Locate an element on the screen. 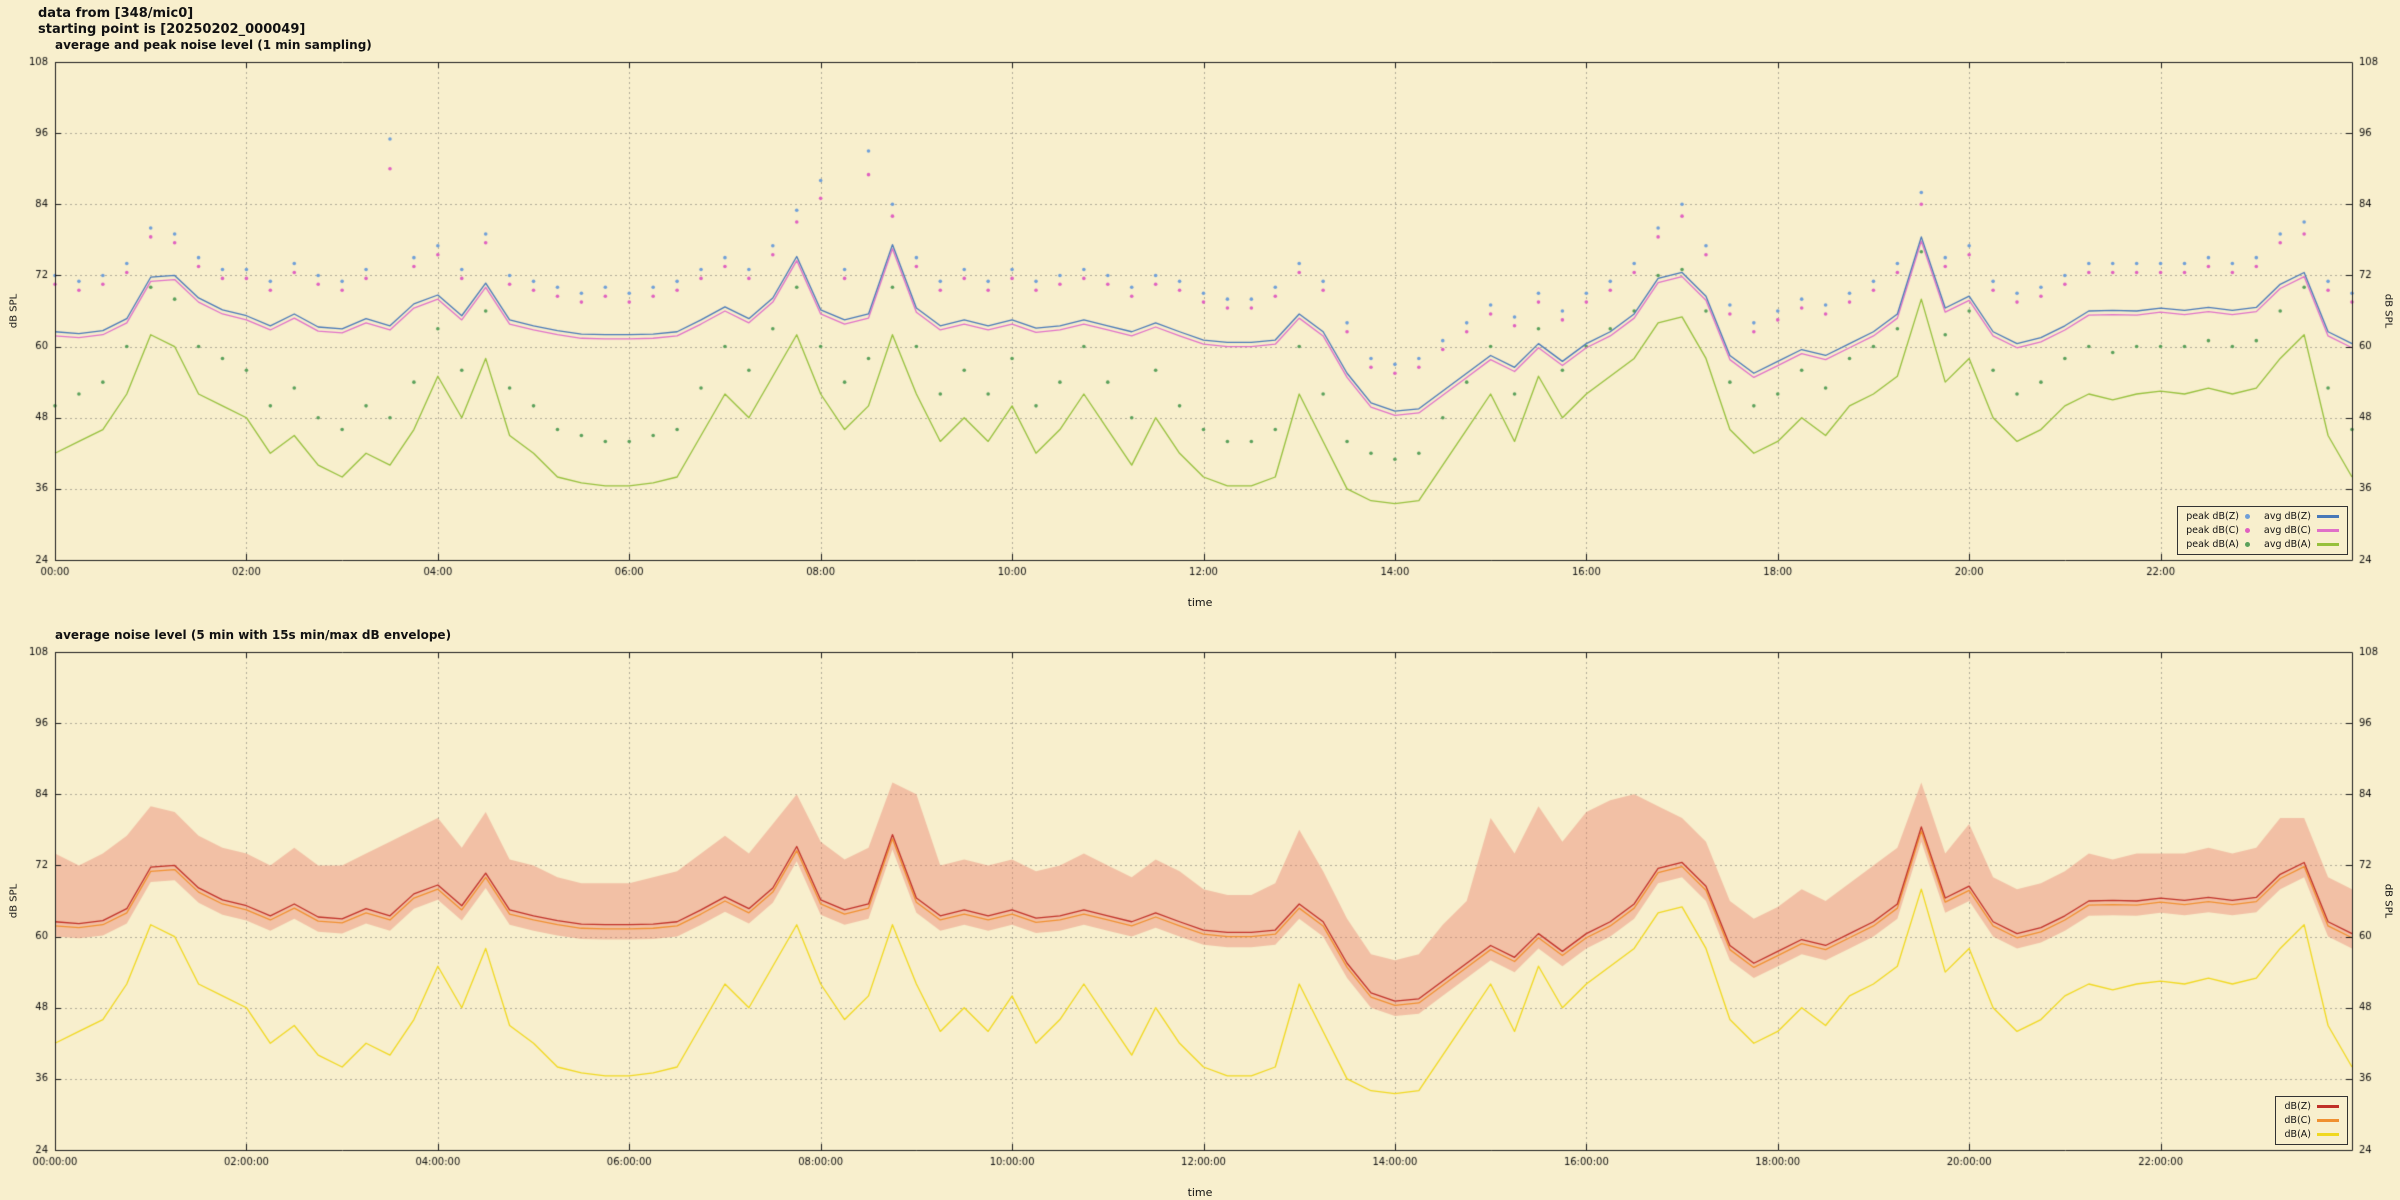  legend-item-peak-db-a: peak dB(A) is located at coordinates (2218, 544).